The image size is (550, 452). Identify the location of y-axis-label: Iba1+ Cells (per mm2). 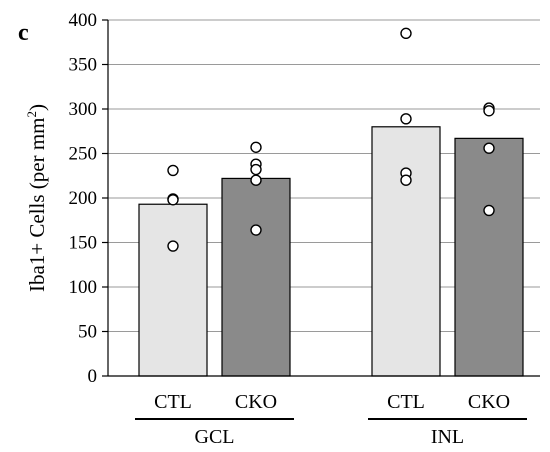
(36, 198).